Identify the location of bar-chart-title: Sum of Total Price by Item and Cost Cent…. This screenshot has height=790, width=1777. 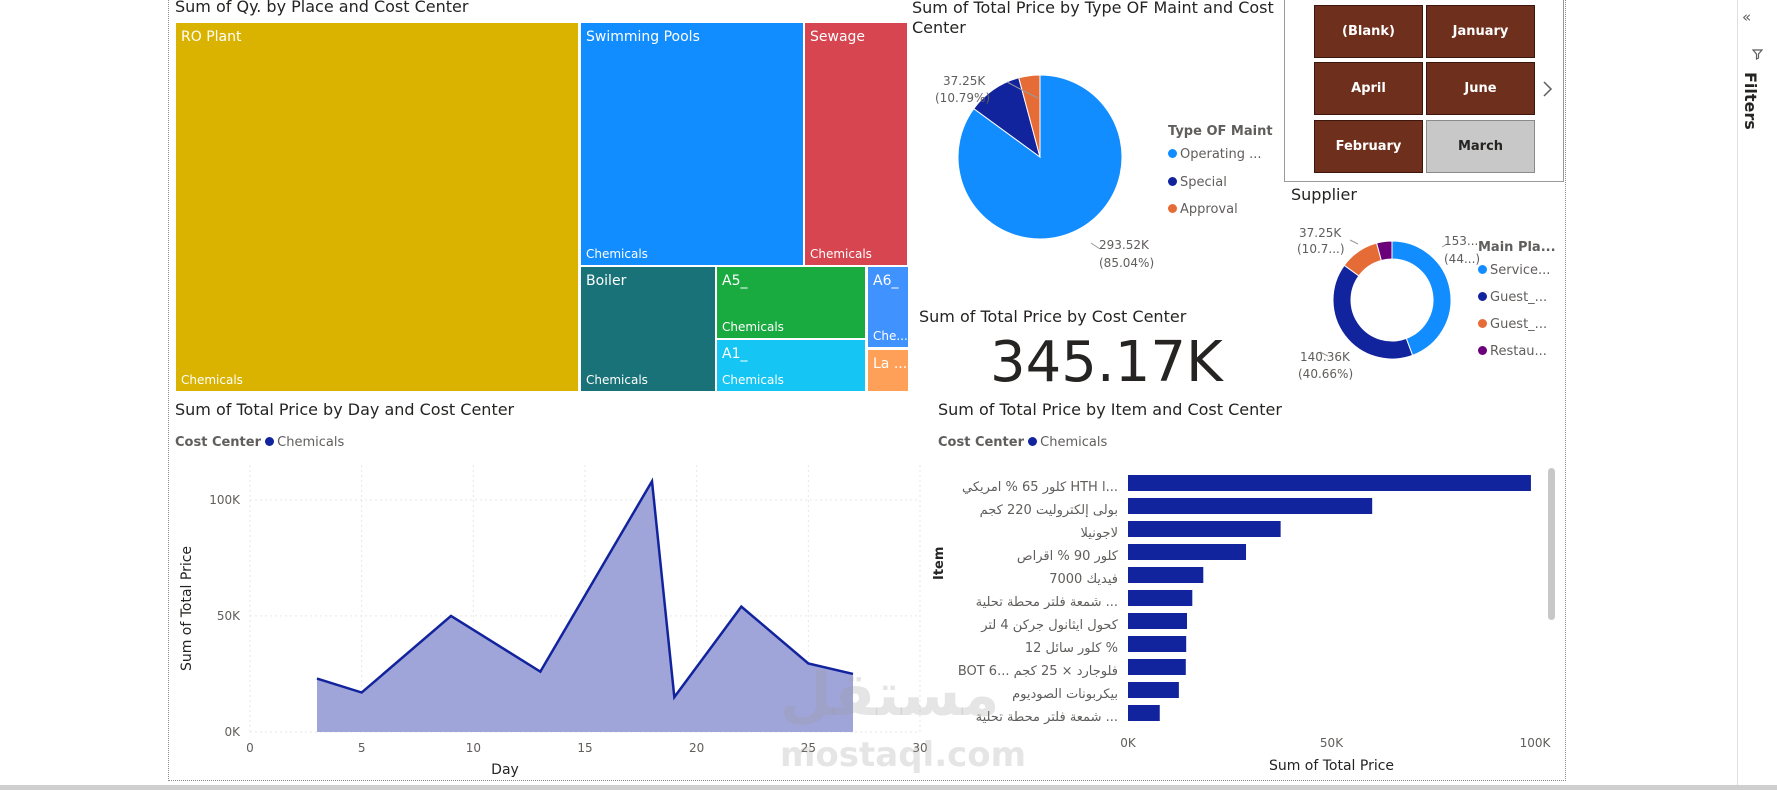
(1110, 409).